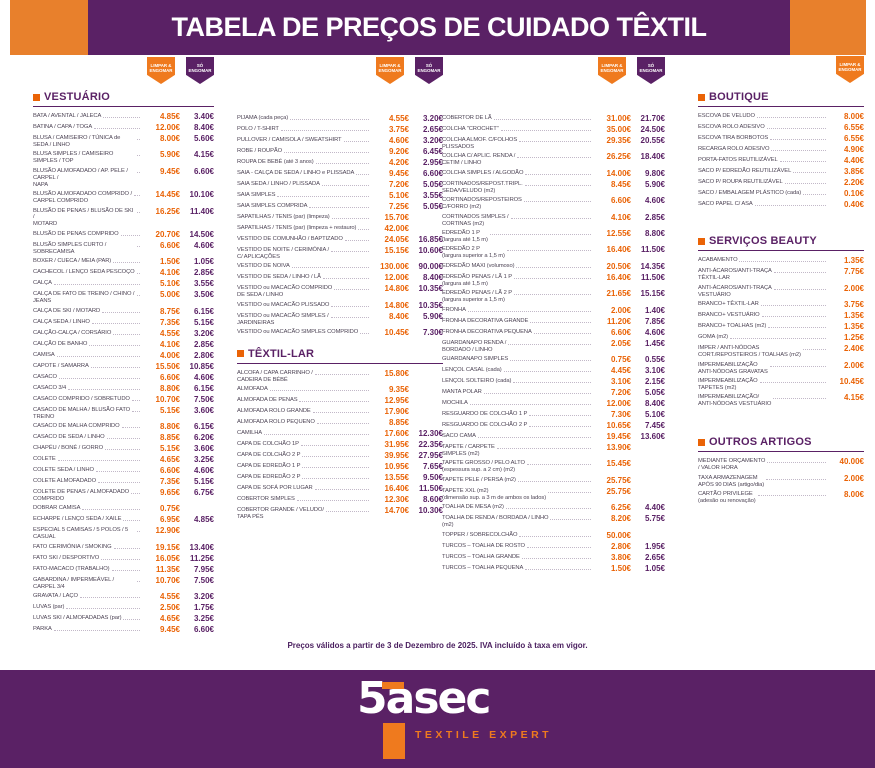 The image size is (875, 768). Describe the element at coordinates (828, 27) in the screenshot. I see `header-right-orange-block` at that location.